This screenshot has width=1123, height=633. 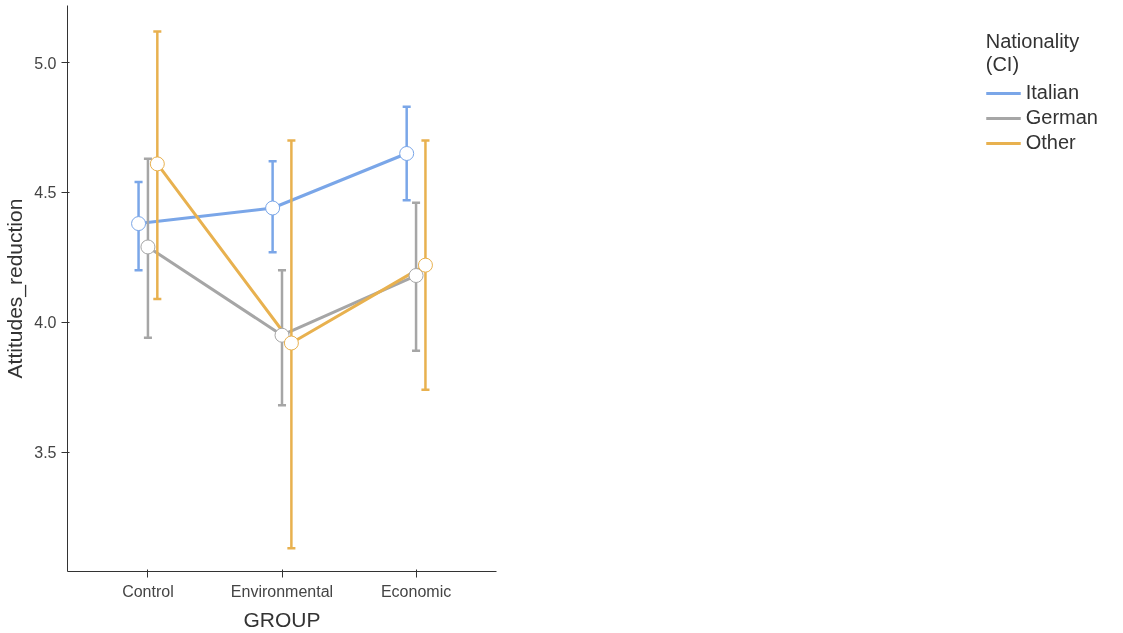 What do you see at coordinates (1033, 53) in the screenshot?
I see `legend-title: Nationality (CI)` at bounding box center [1033, 53].